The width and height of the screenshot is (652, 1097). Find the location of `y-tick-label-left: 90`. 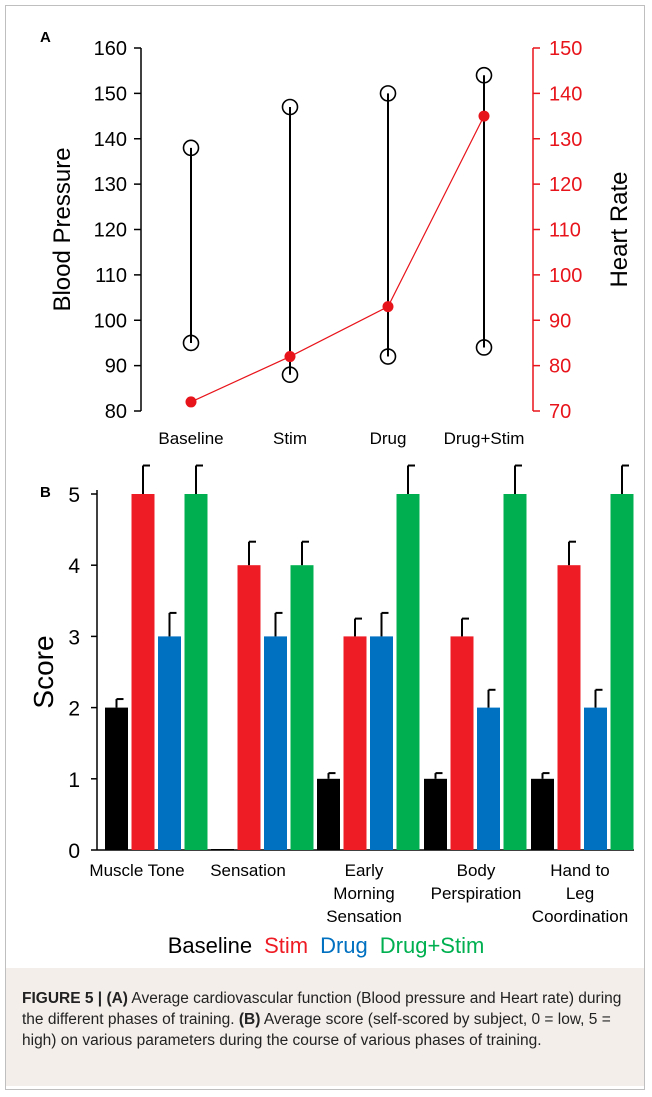

y-tick-label-left: 90 is located at coordinates (116, 367).